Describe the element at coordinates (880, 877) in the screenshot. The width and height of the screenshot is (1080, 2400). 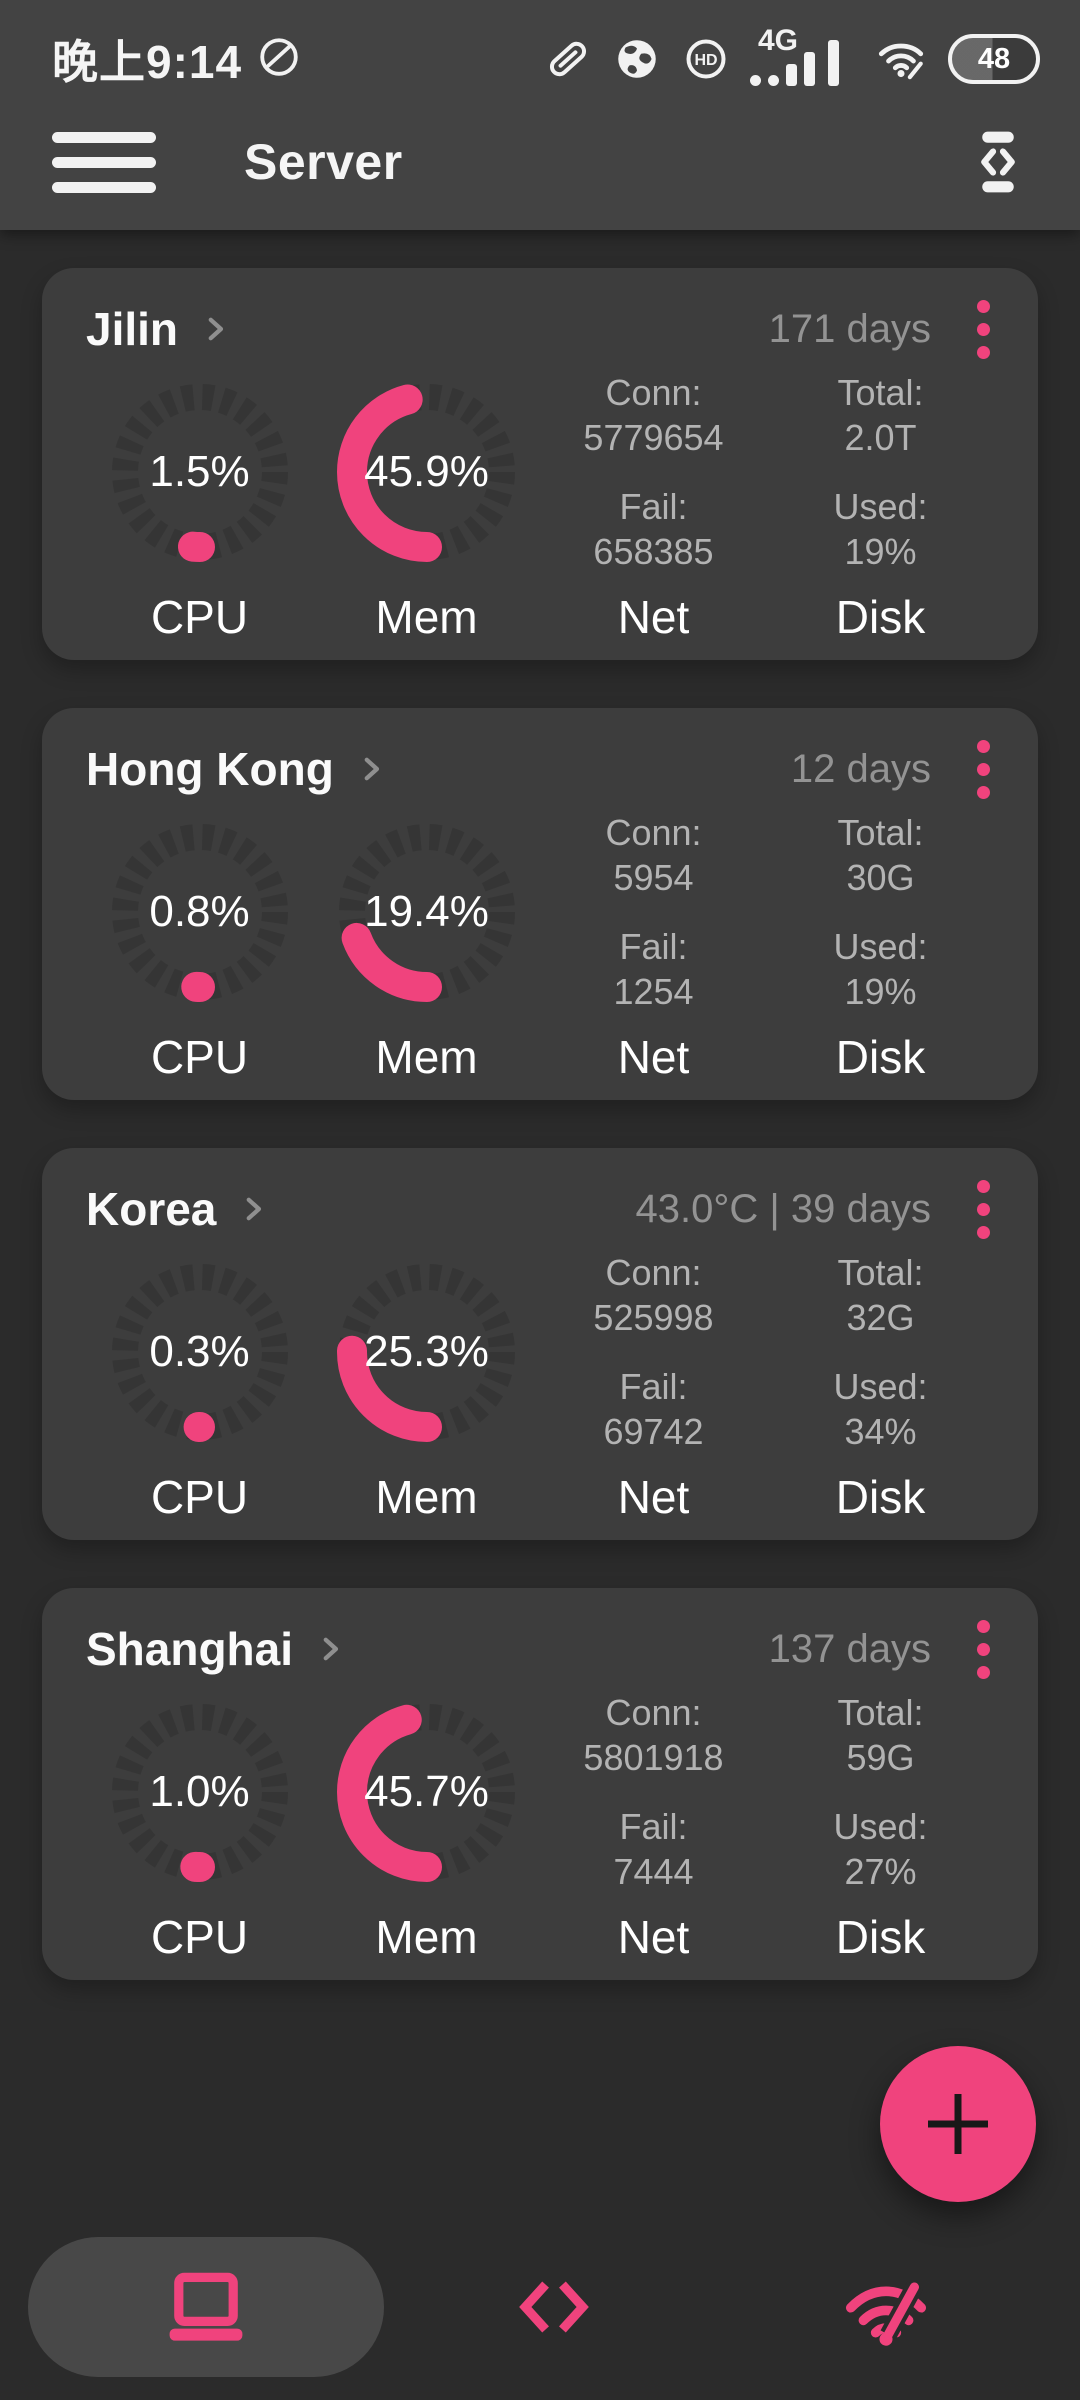
I see `disk-total-value: 30G` at that location.